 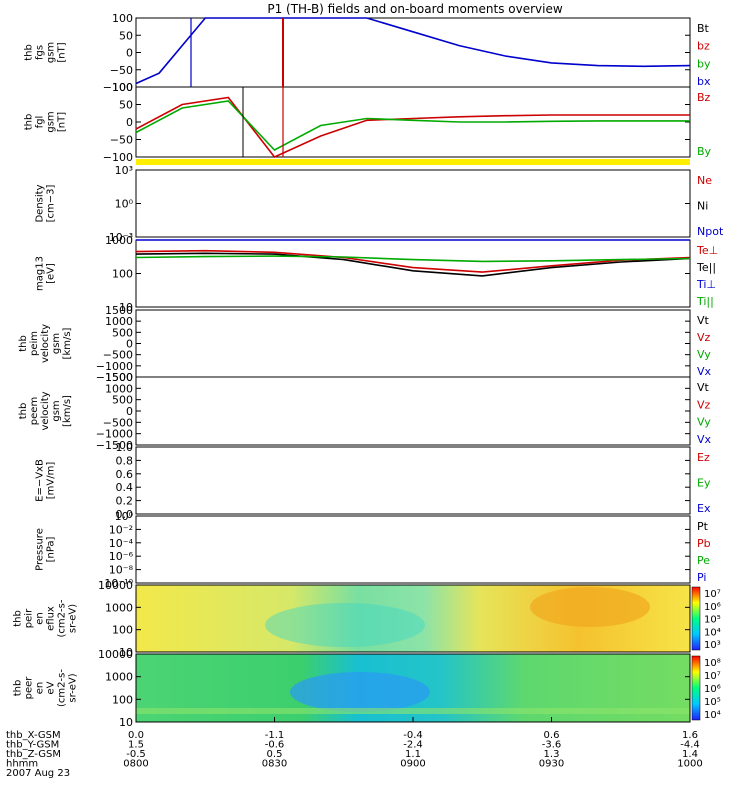 What do you see at coordinates (129, 122) in the screenshot?
I see `y-tick-label: 0` at bounding box center [129, 122].